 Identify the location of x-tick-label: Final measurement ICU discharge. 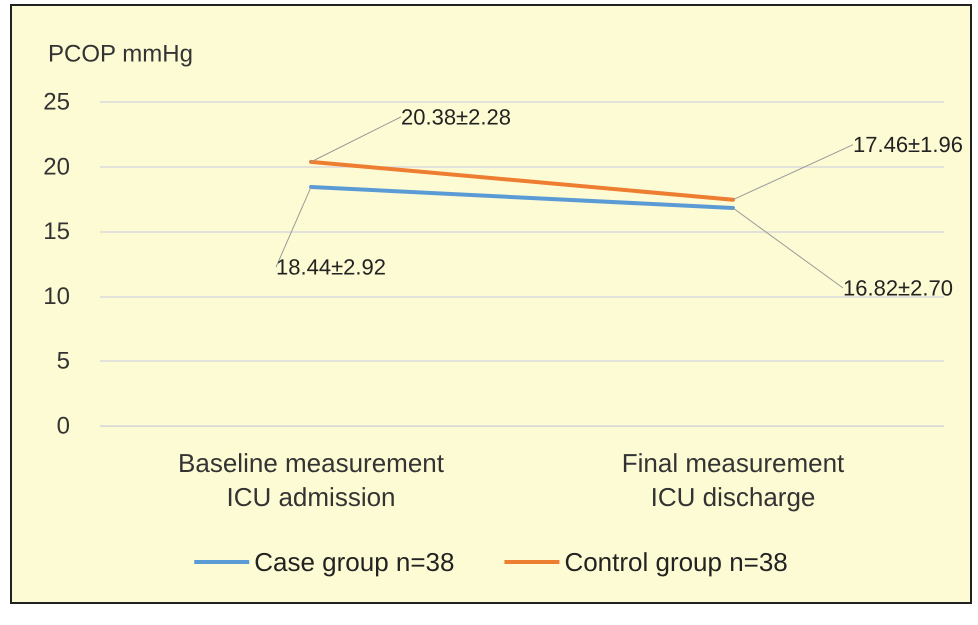
(734, 480).